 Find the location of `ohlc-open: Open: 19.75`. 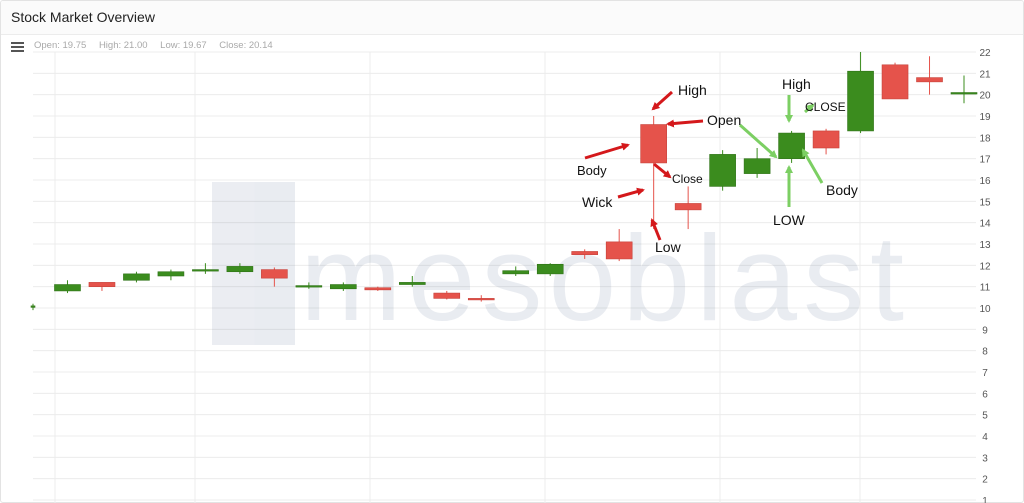

ohlc-open: Open: 19.75 is located at coordinates (60, 45).